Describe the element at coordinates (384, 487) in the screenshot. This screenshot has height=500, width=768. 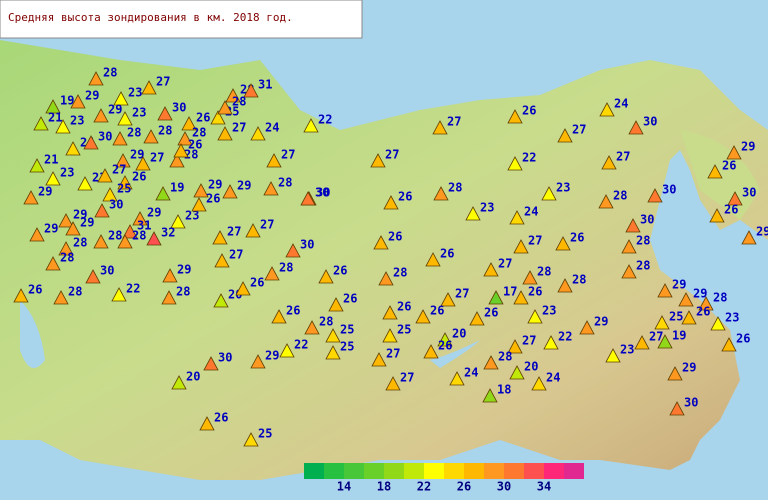
I see `legend-tick-label: 18` at that location.